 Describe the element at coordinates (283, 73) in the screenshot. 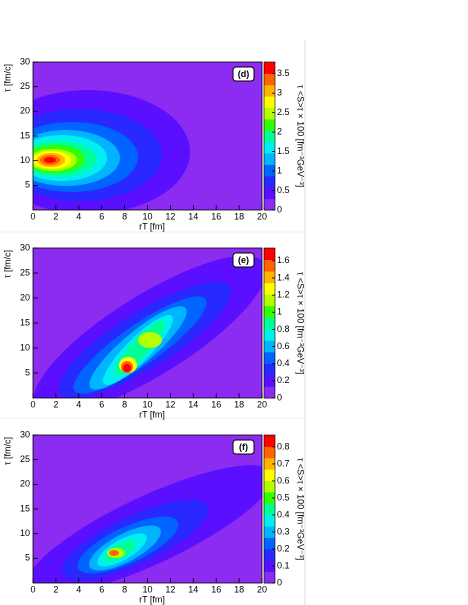

I see `z-tick-label: 3.5` at that location.